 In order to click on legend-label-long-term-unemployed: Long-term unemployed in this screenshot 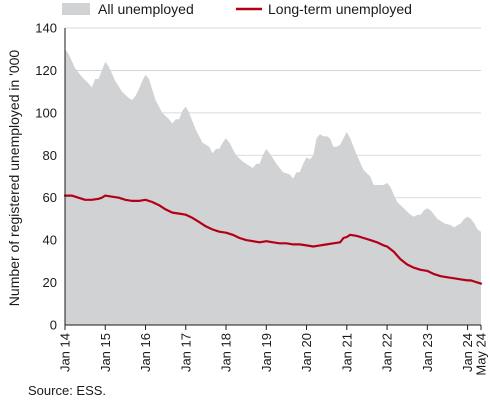, I will do `click(340, 9)`.